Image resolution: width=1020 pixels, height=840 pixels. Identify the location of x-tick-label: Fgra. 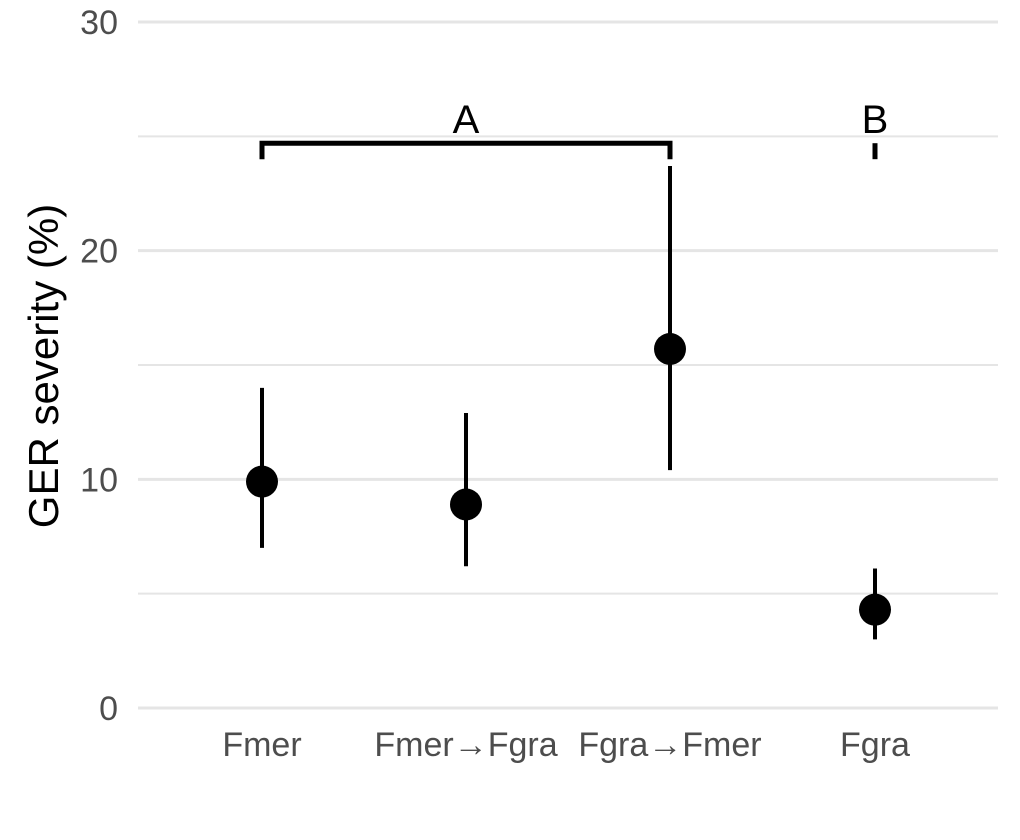
(875, 745).